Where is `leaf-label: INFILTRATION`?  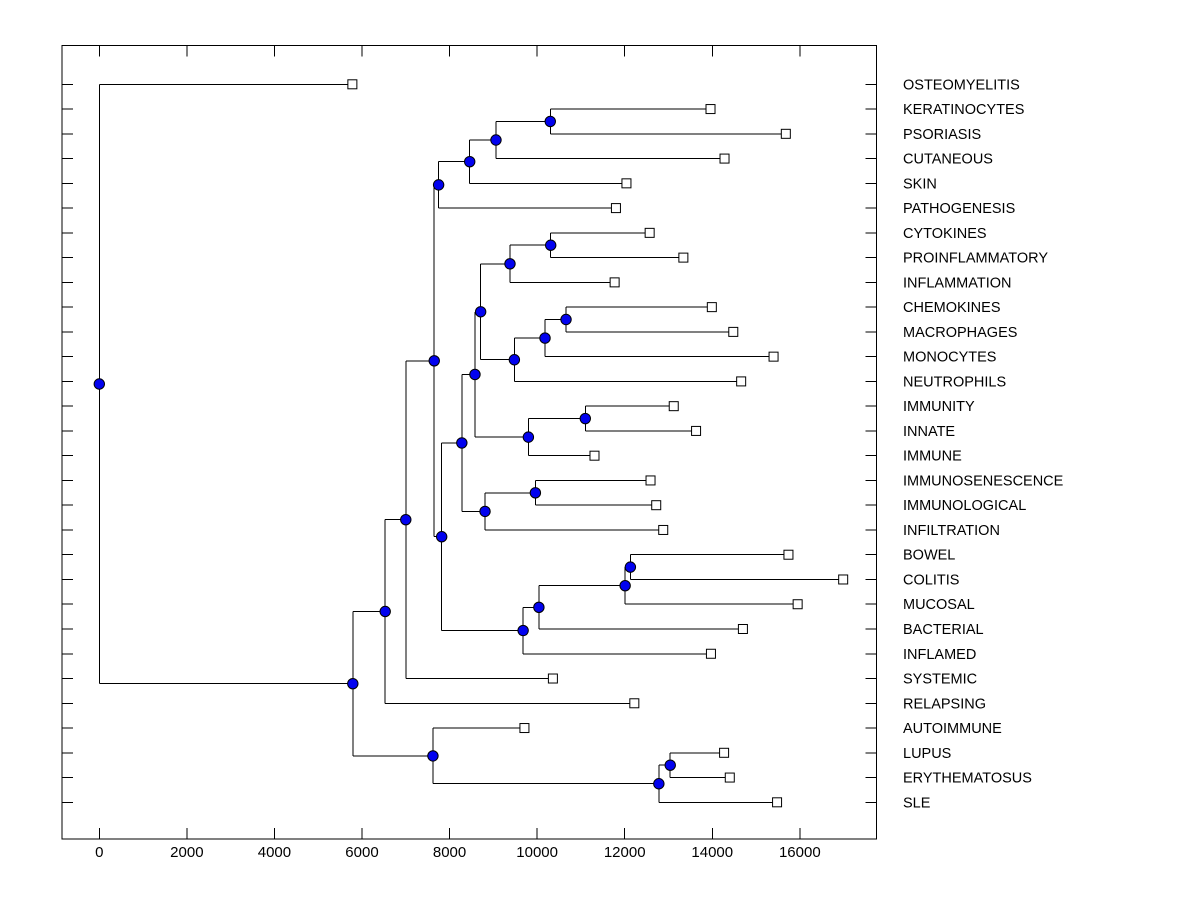
leaf-label: INFILTRATION is located at coordinates (951, 531).